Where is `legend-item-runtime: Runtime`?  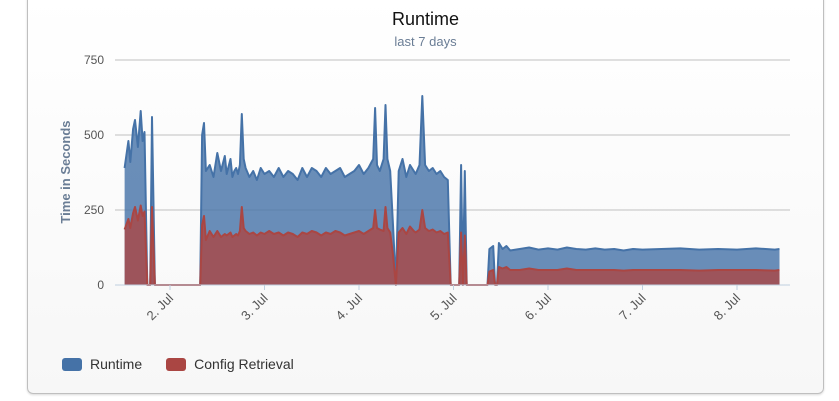
legend-item-runtime: Runtime is located at coordinates (102, 364).